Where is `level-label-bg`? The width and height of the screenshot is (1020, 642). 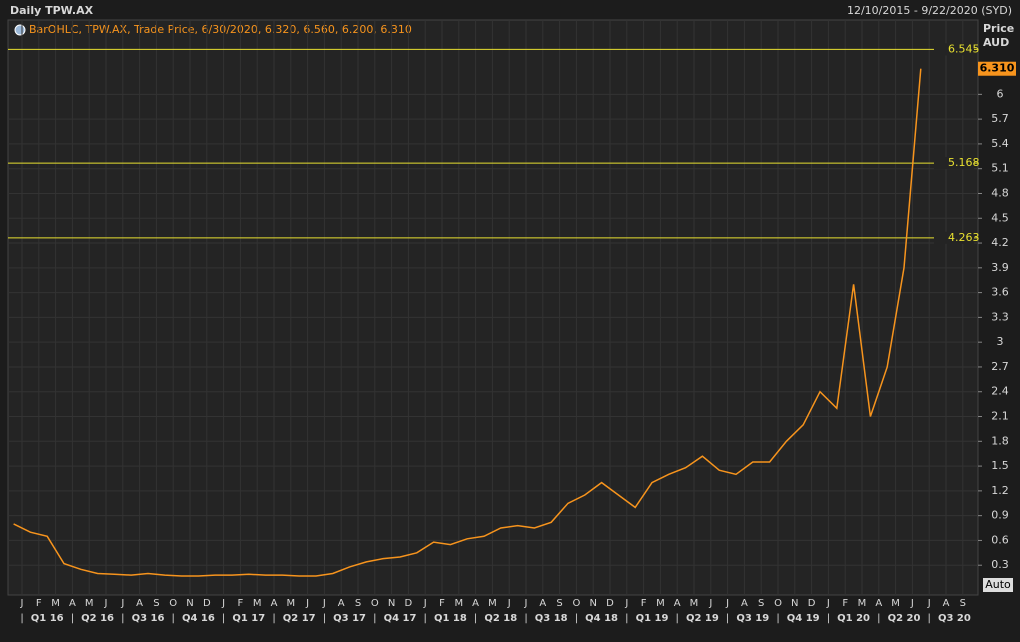
level-label-bg is located at coordinates (954, 237).